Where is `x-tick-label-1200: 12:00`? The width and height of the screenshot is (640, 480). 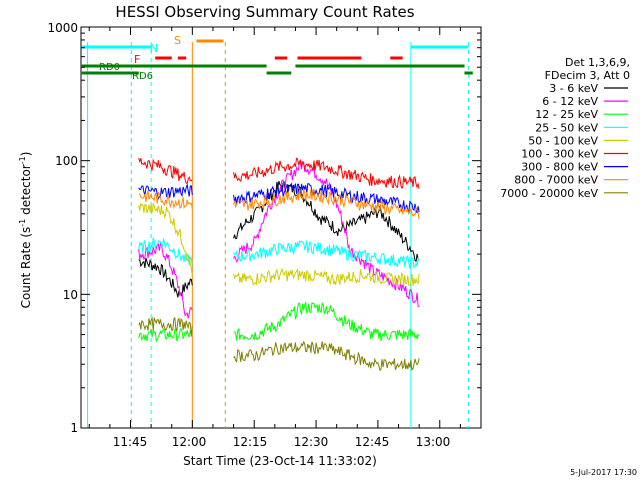 x-tick-label-1200: 12:00 is located at coordinates (189, 442).